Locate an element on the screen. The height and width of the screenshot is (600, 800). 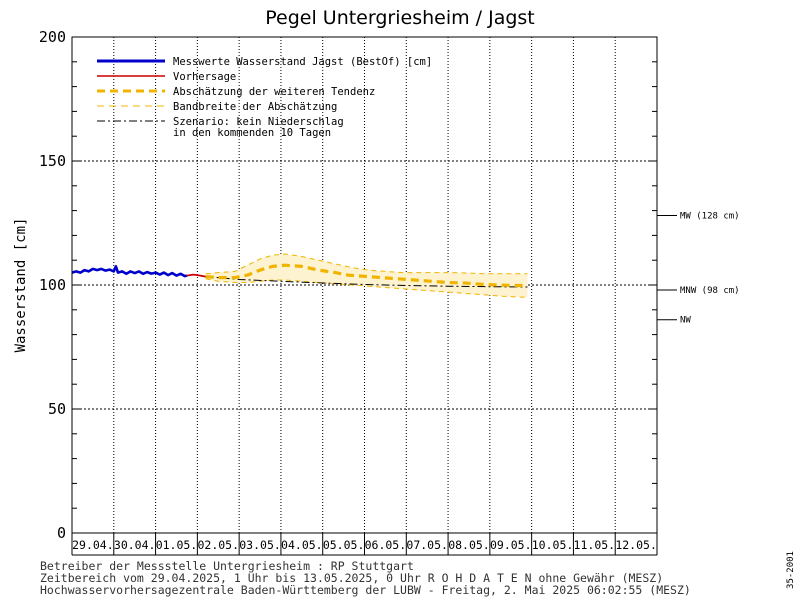
series-line-solid is located at coordinates (196, 275).